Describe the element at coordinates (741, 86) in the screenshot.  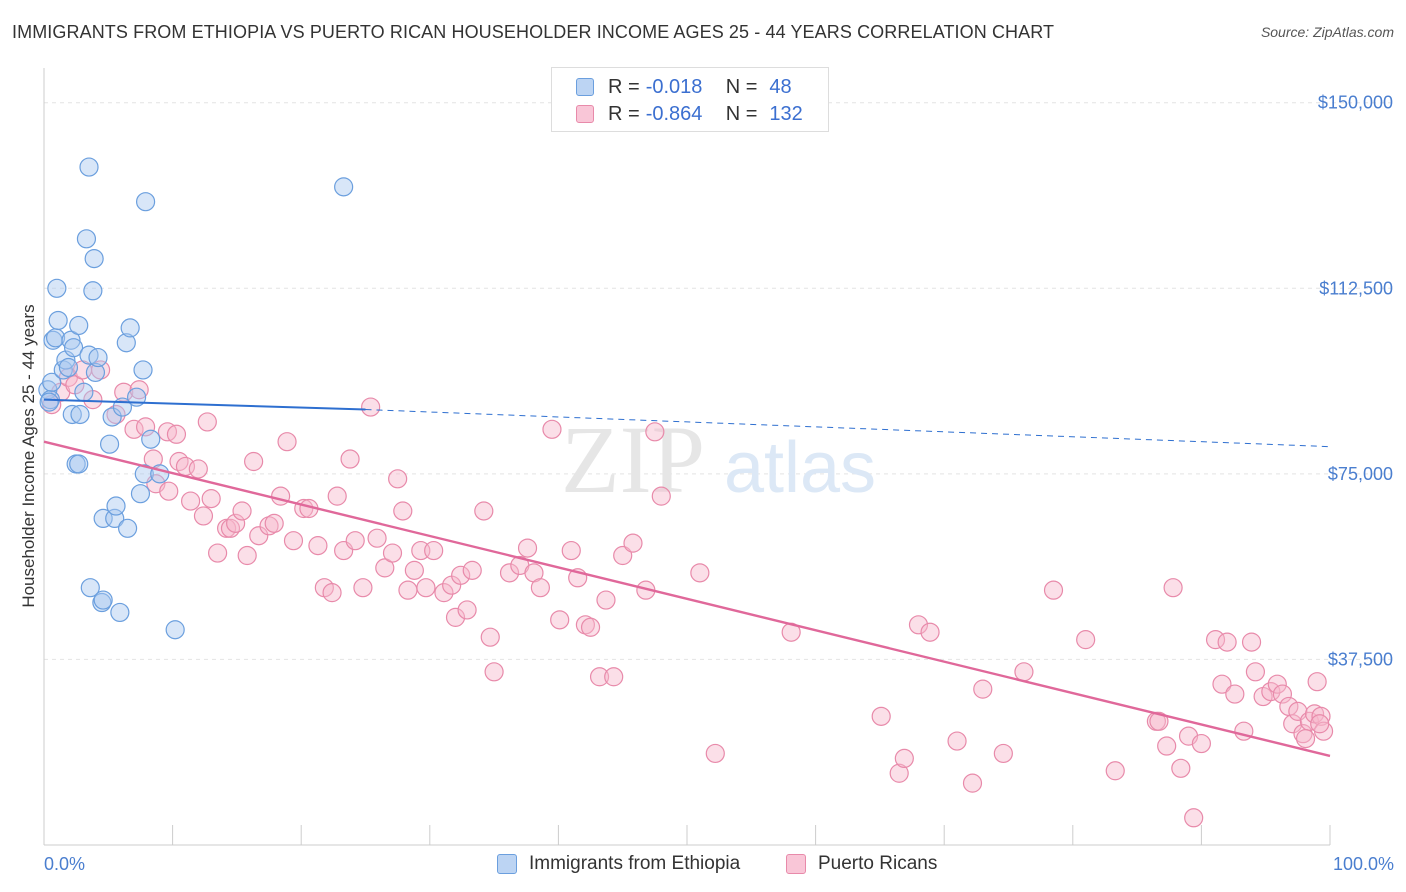
I see `legend-n-label: N =` at that location.